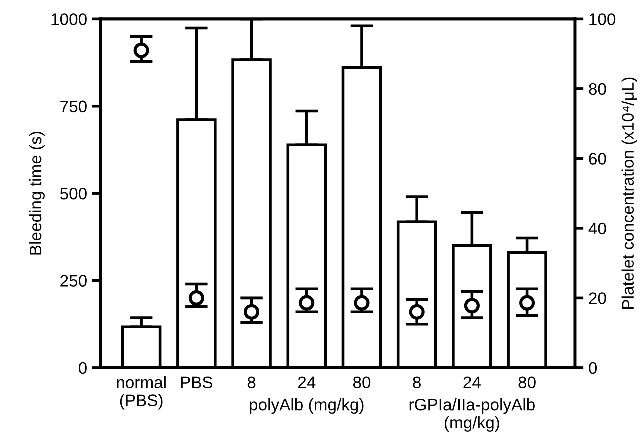  I want to click on y2-axis-title: Platelet concentration (x10⁴/μL), so click(630, 193).